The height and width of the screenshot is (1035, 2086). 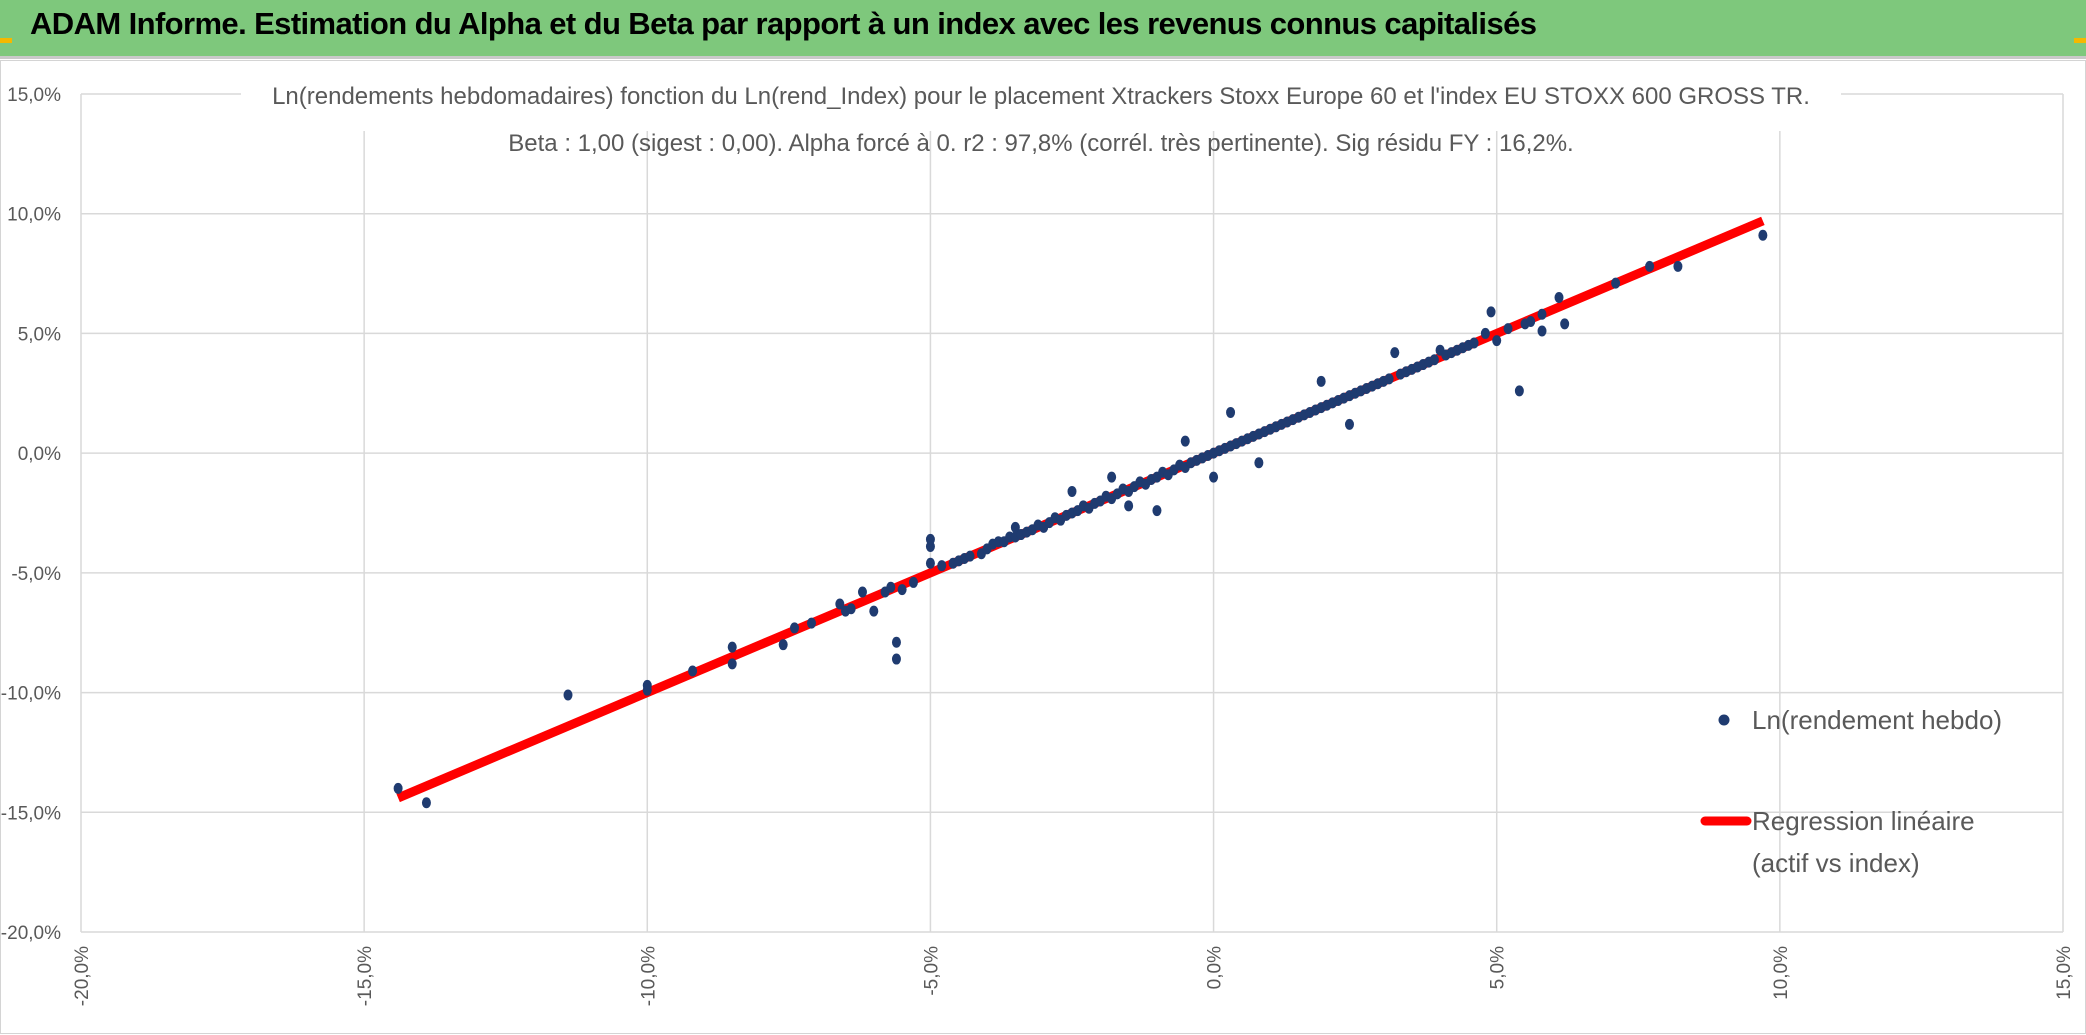 What do you see at coordinates (2080, 40) in the screenshot?
I see `corner-marker-top-right` at bounding box center [2080, 40].